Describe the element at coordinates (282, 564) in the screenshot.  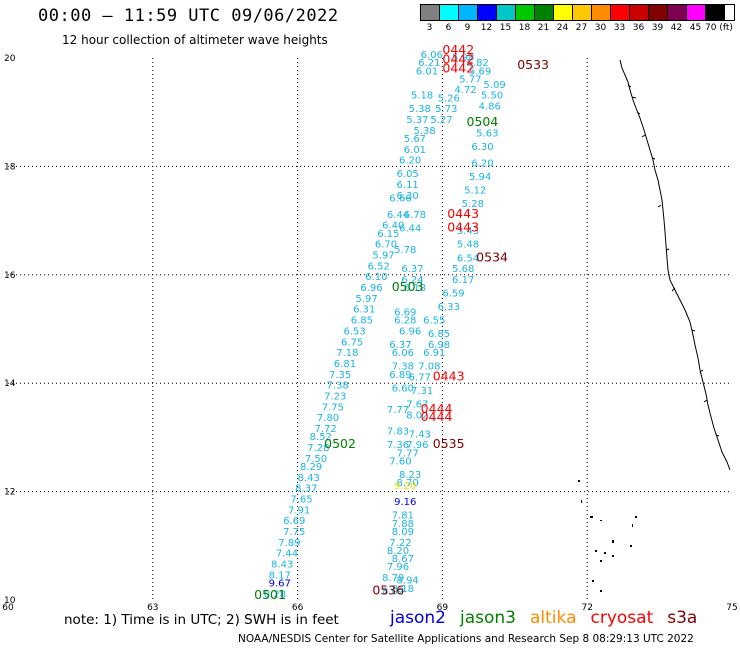
I see `wave-height-value: 8.43` at that location.